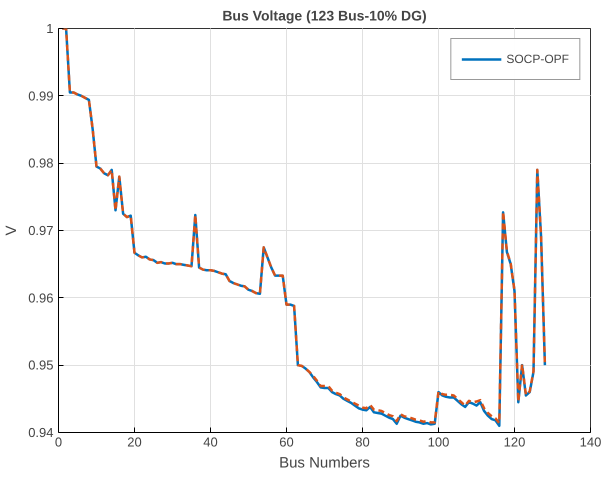 This screenshot has width=615, height=479. Describe the element at coordinates (11, 230) in the screenshot. I see `y-axis-title: V` at that location.